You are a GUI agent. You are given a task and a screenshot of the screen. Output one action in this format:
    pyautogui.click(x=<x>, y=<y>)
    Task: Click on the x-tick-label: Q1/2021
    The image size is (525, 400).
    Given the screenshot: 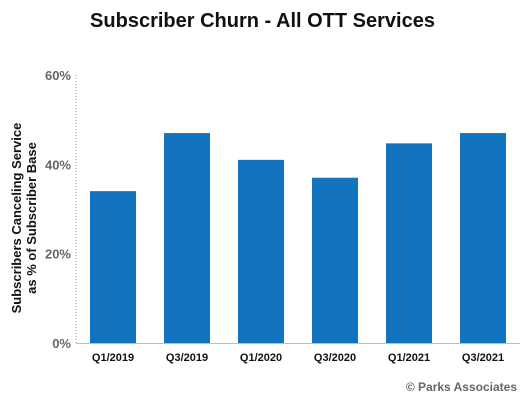 What is the action you would take?
    pyautogui.click(x=409, y=358)
    